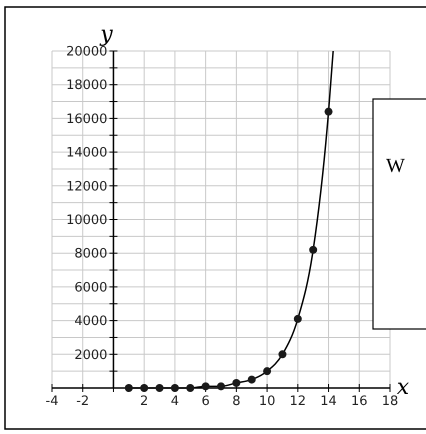  I want to click on y-tick-label: 4000, so click(91, 322).